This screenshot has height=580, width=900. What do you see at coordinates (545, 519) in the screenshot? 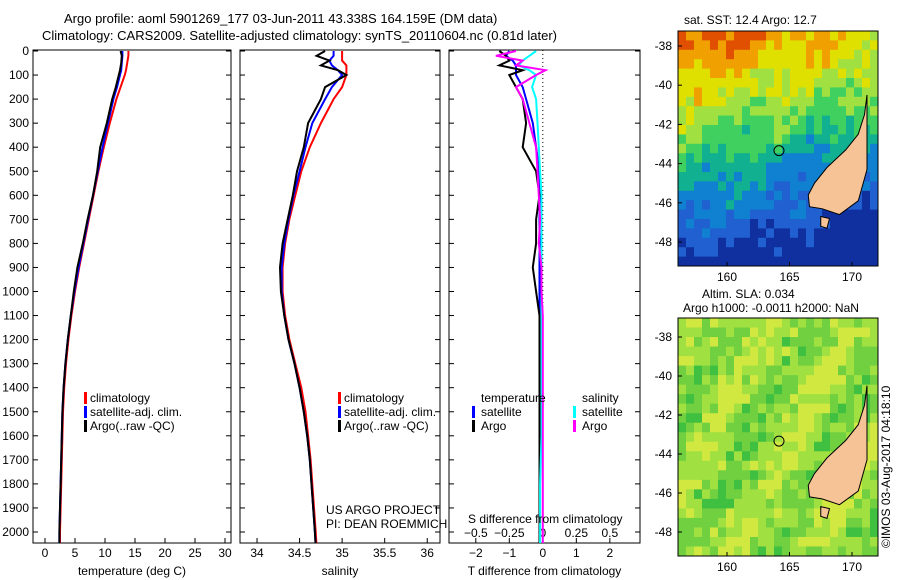
I see `s-difference-axis-label: S difference from climatology` at bounding box center [545, 519].